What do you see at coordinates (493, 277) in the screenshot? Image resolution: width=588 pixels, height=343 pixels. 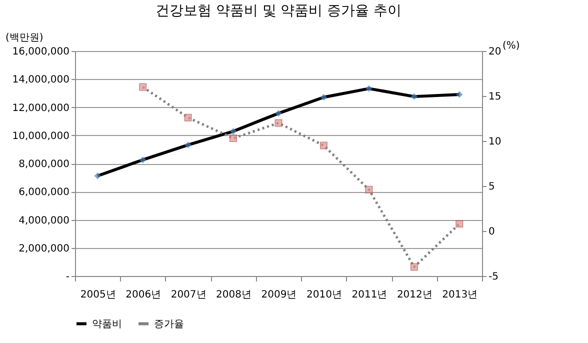 I see `y2-tick-label: -5` at bounding box center [493, 277].